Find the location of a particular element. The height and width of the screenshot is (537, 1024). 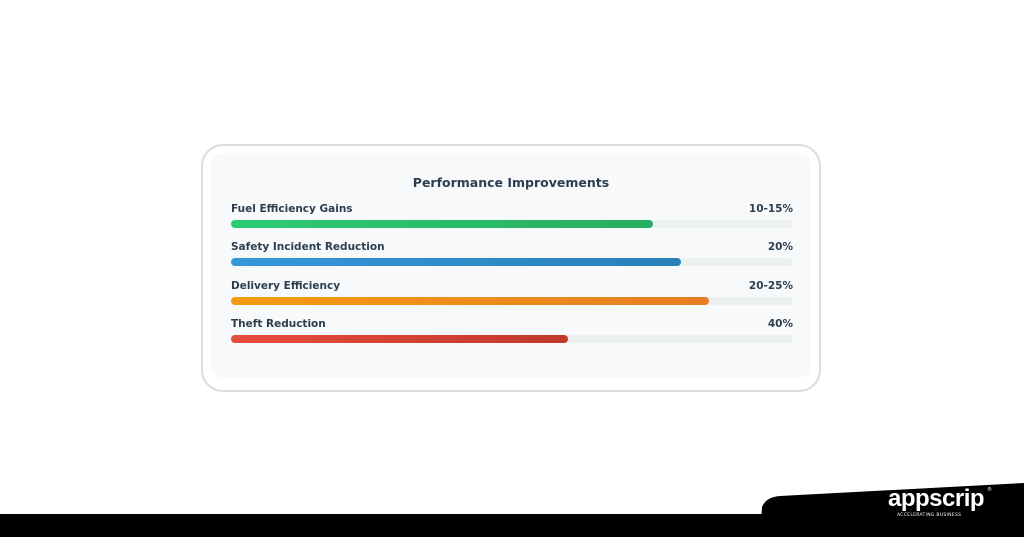

bar-label: Fuel Efficiency Gains is located at coordinates (292, 209).